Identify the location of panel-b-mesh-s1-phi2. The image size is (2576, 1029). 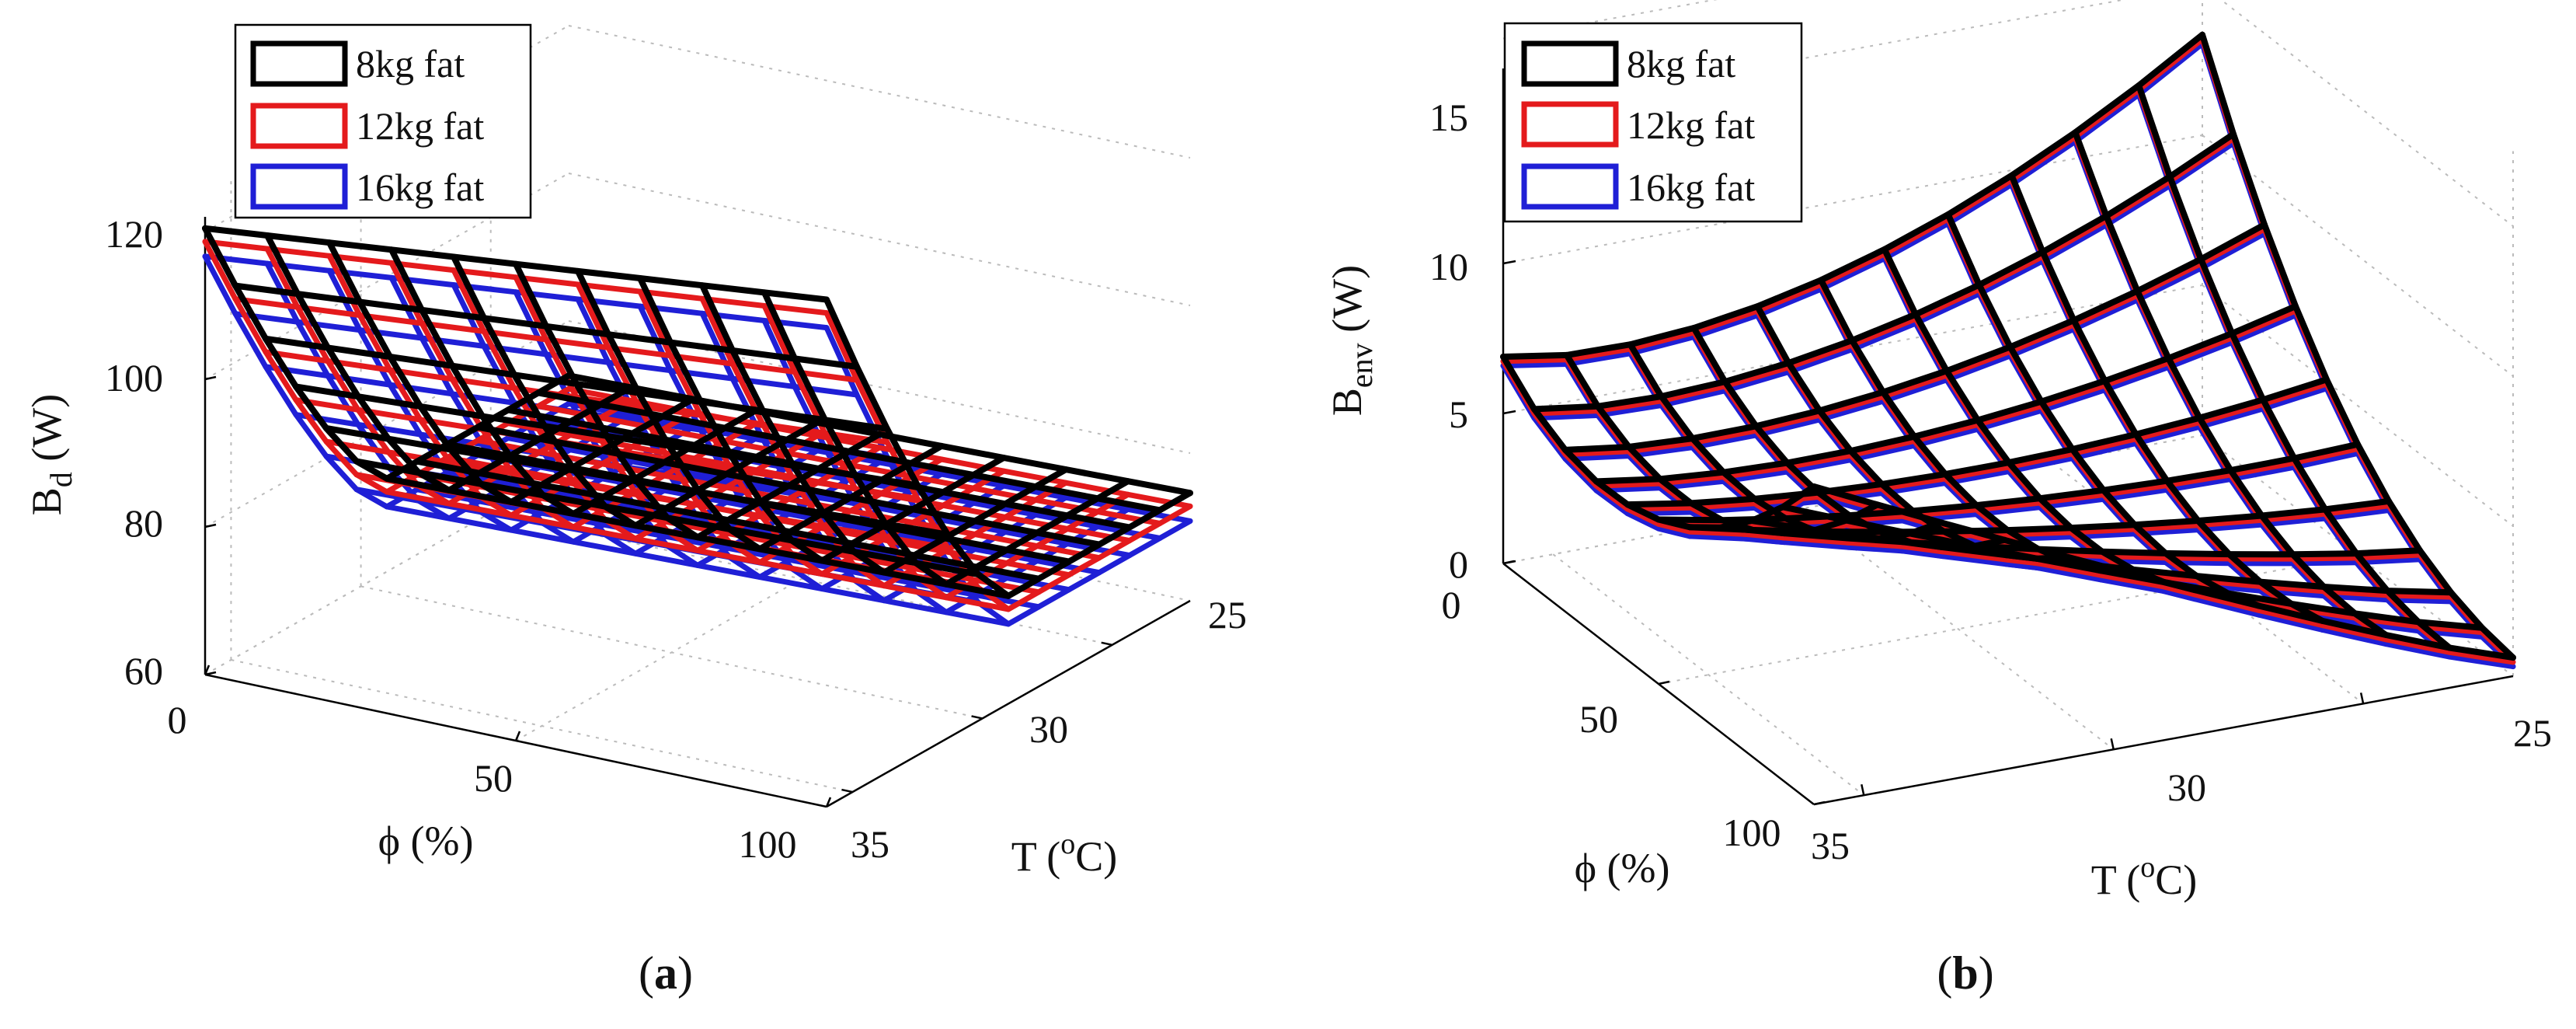
(1915, 342).